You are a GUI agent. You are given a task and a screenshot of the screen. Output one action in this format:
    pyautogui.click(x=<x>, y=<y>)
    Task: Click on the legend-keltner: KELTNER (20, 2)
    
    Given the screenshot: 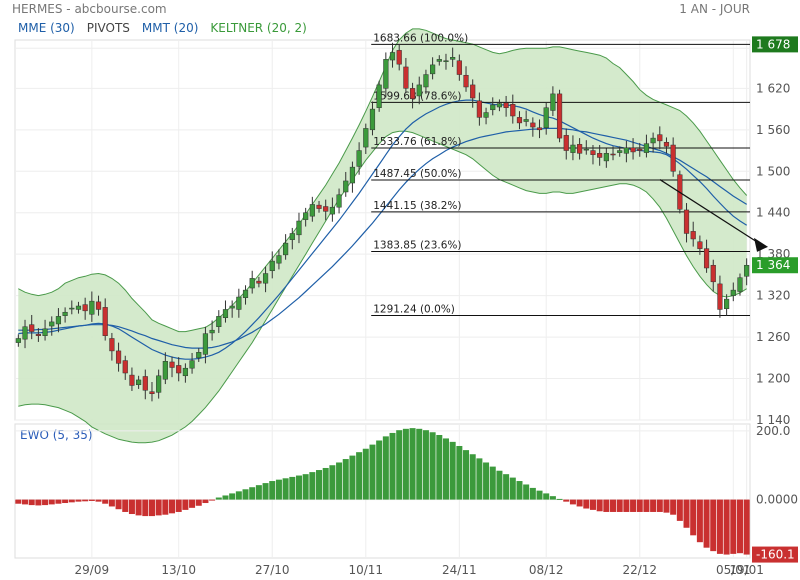 What is the action you would take?
    pyautogui.click(x=258, y=28)
    